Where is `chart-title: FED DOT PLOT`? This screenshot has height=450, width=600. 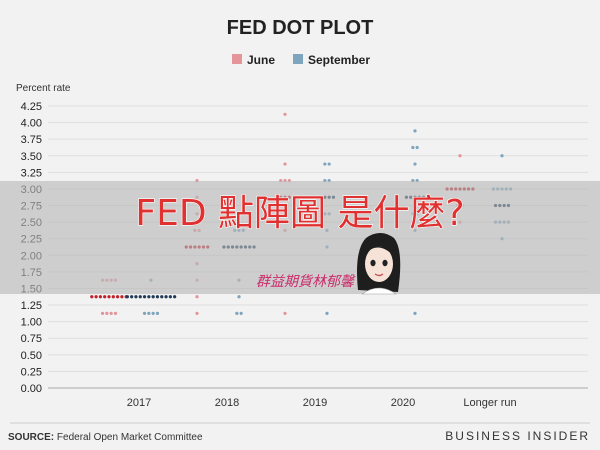 chart-title: FED DOT PLOT is located at coordinates (300, 28).